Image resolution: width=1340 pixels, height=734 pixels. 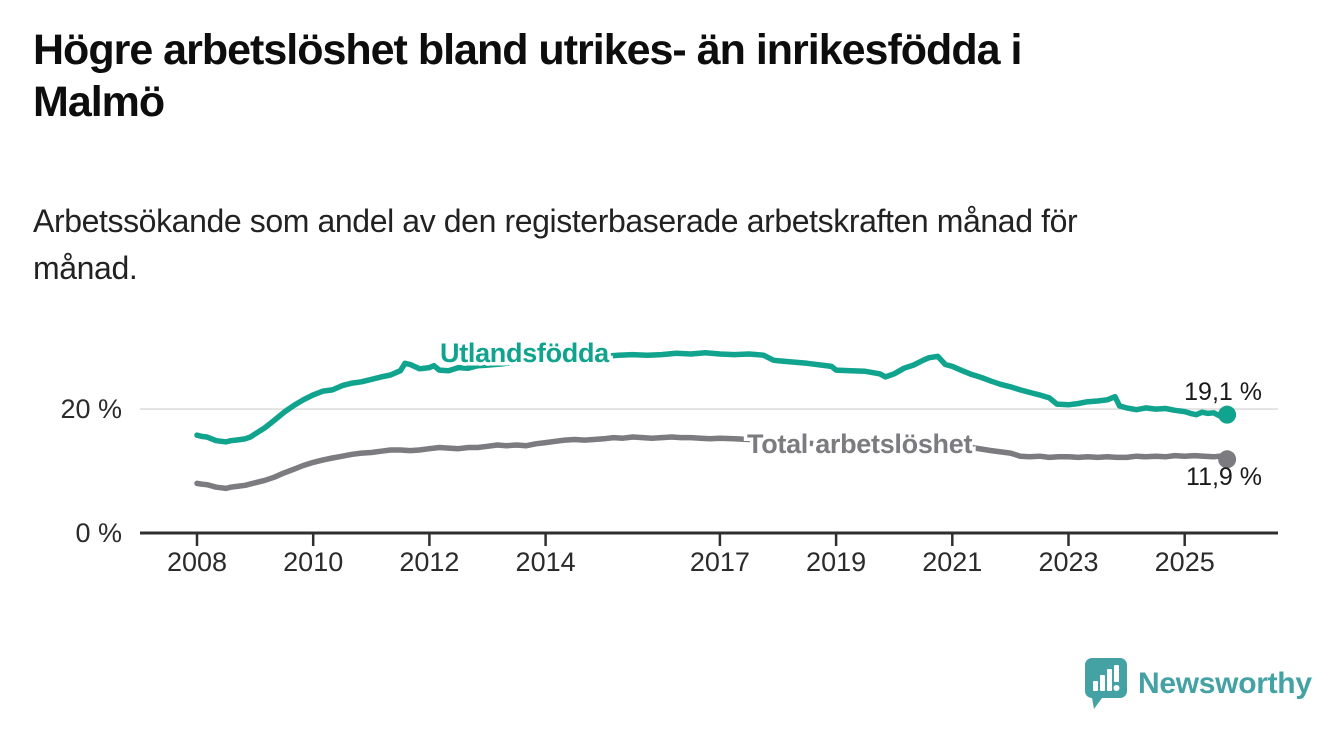 What do you see at coordinates (91, 409) in the screenshot?
I see `y-tick-label-20: 20 %` at bounding box center [91, 409].